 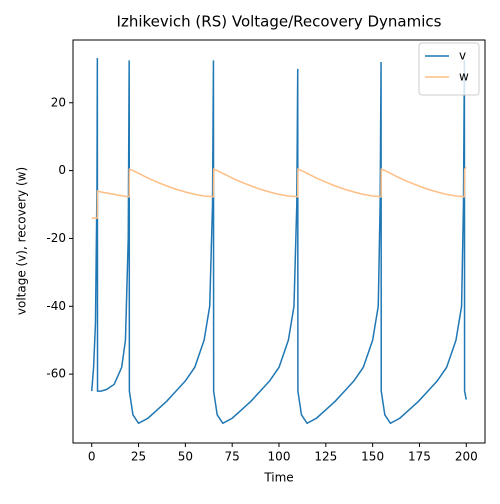 What do you see at coordinates (466, 457) in the screenshot?
I see `x-tick-label: 200` at bounding box center [466, 457].